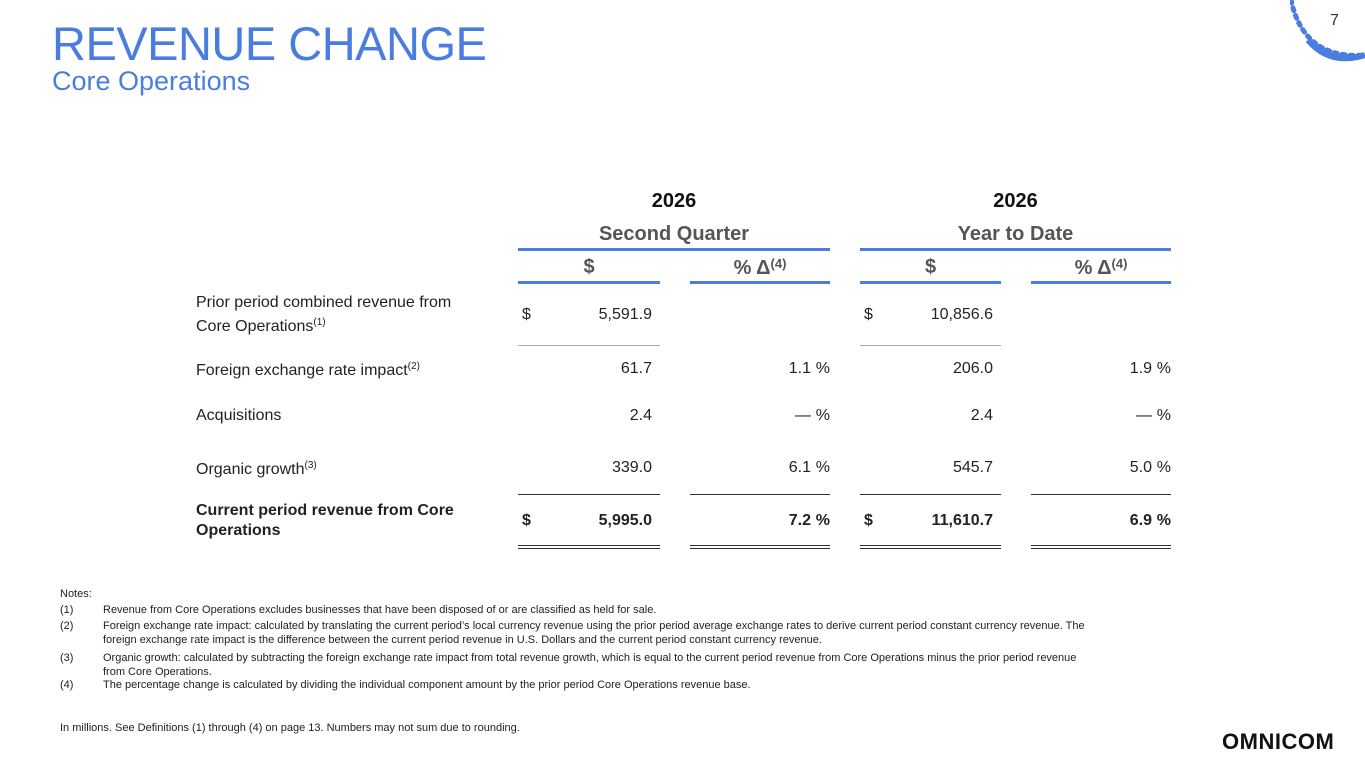  What do you see at coordinates (151, 81) in the screenshot?
I see `subtitle: Core Operations` at bounding box center [151, 81].